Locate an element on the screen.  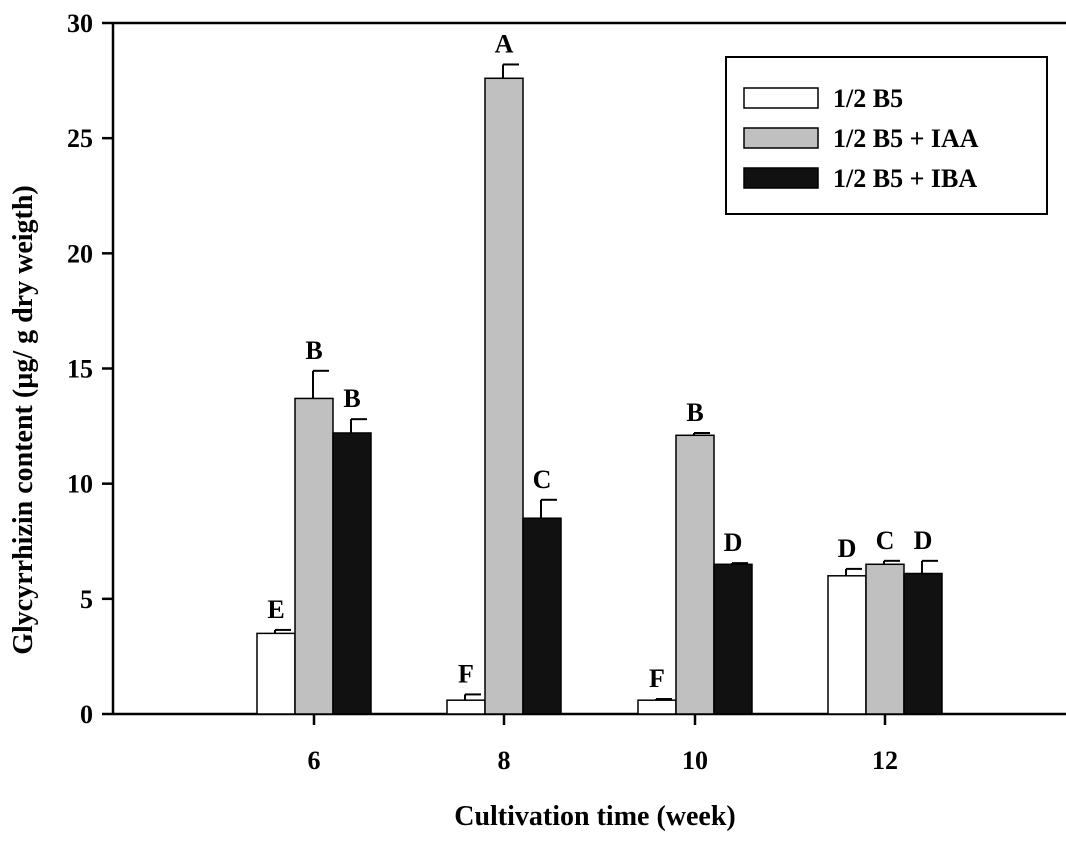
y-tick-label: 30 is located at coordinates (80, 23).